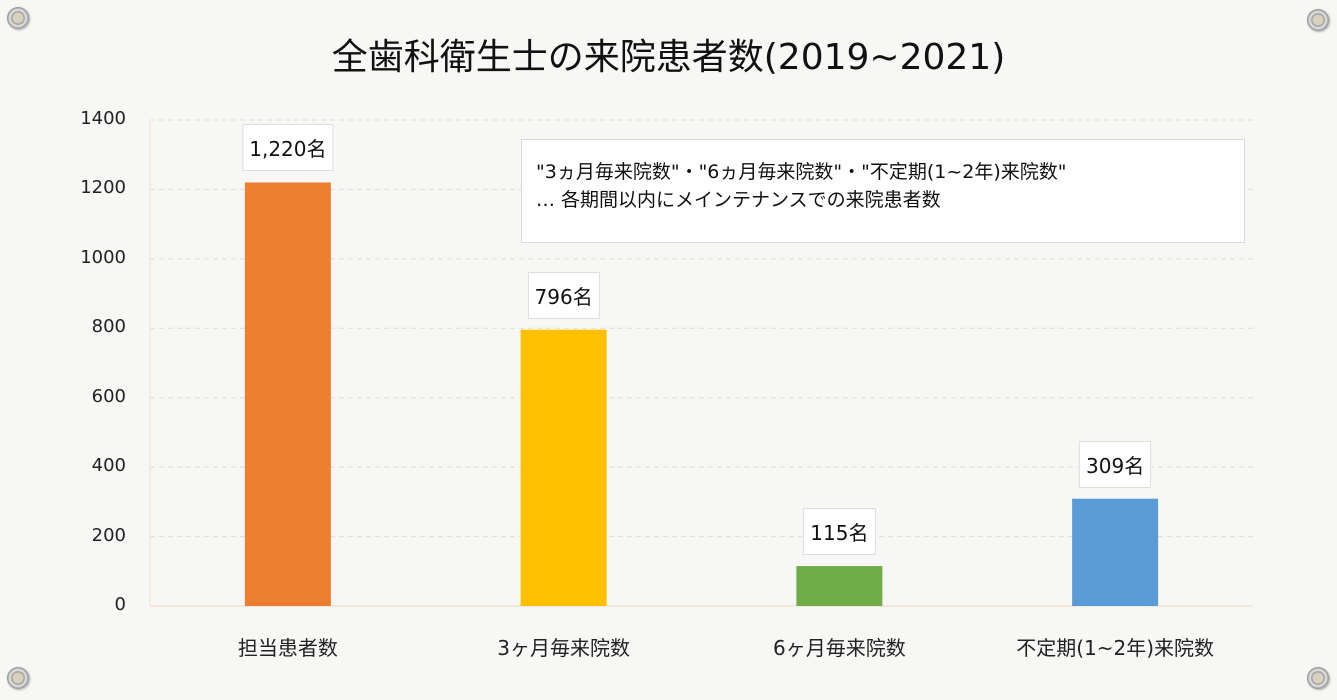 The width and height of the screenshot is (1337, 700). What do you see at coordinates (108, 535) in the screenshot?
I see `y-tick-label: 200` at bounding box center [108, 535].